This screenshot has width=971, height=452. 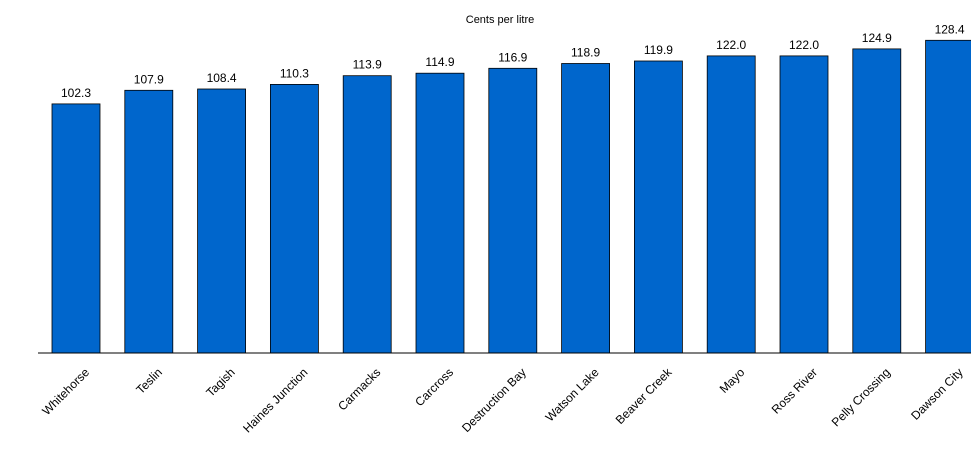 I want to click on value-label-1: 107.9, so click(x=149, y=79).